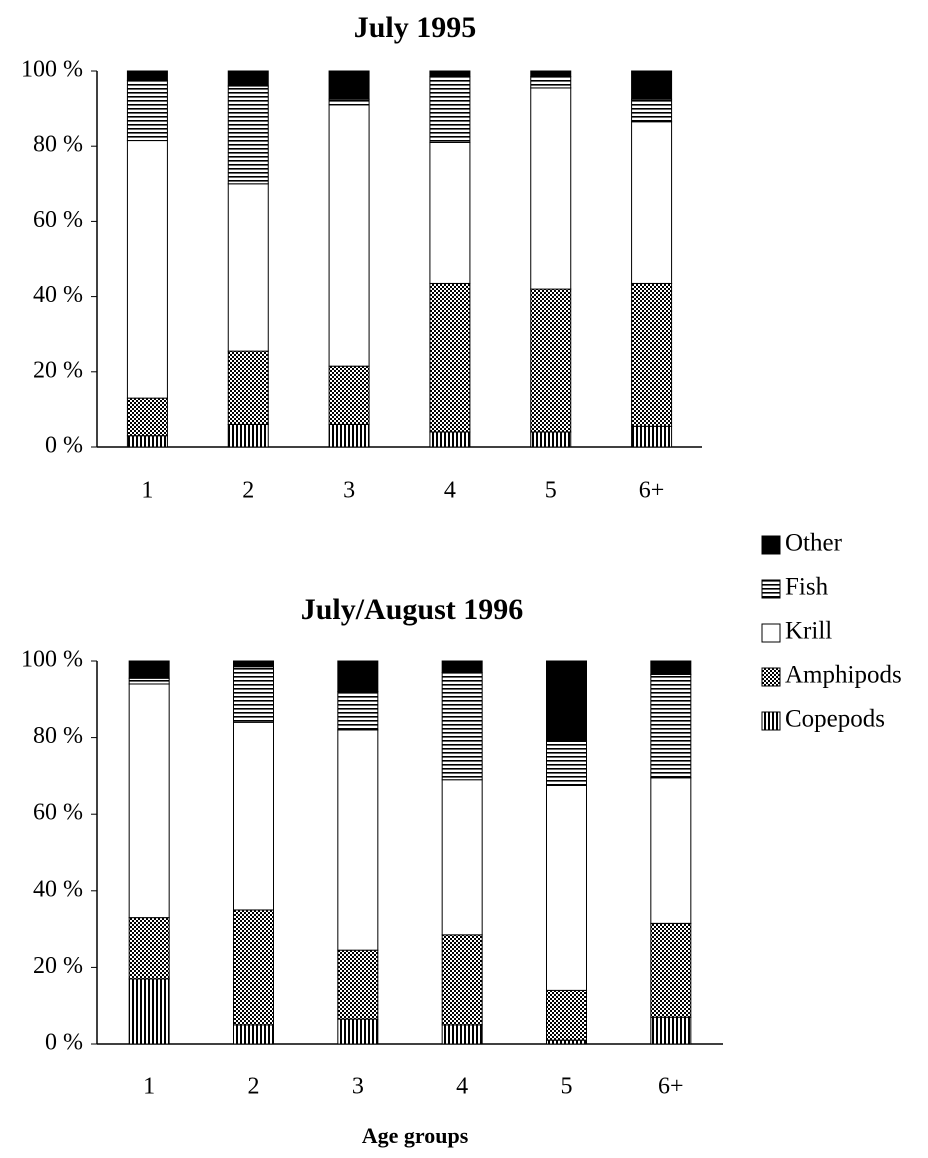 This screenshot has height=1158, width=928. Describe the element at coordinates (808, 631) in the screenshot. I see `legend-label: Krill` at that location.